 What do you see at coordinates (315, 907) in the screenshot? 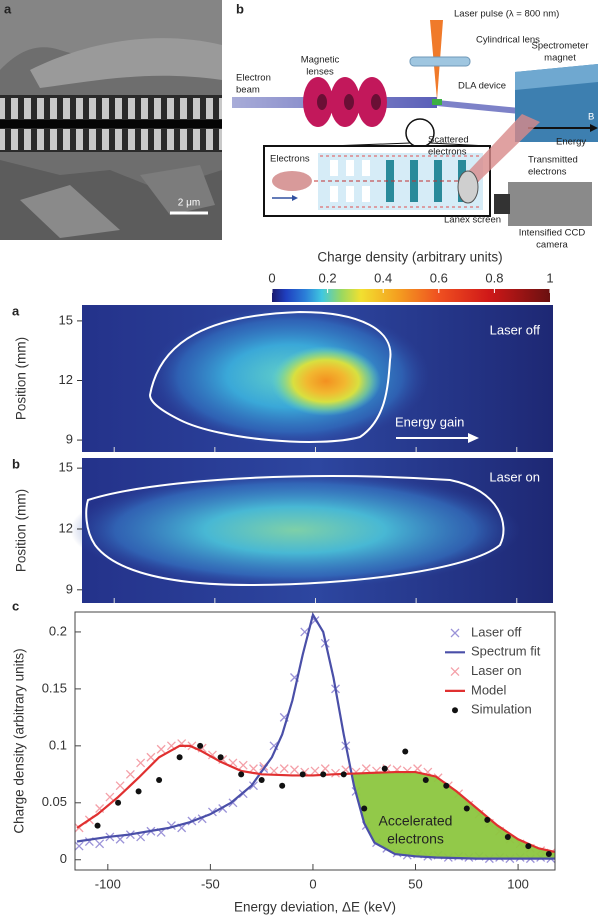
I see `x-axis-label: Energy deviation, ΔE (keV)` at bounding box center [315, 907].